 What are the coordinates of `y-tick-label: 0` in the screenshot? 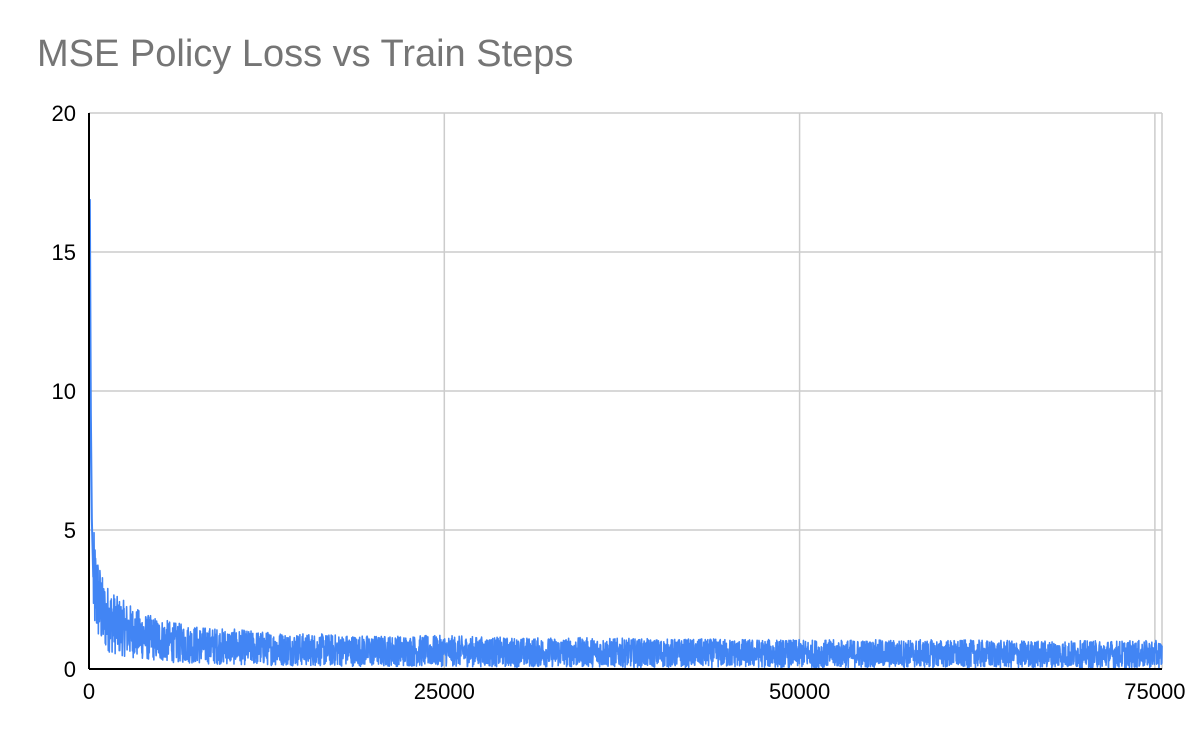 It's located at (70, 669).